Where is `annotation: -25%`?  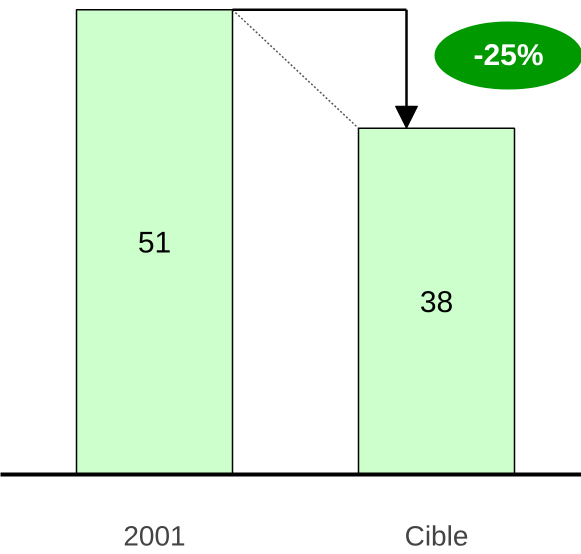 annotation: -25% is located at coordinates (508, 55).